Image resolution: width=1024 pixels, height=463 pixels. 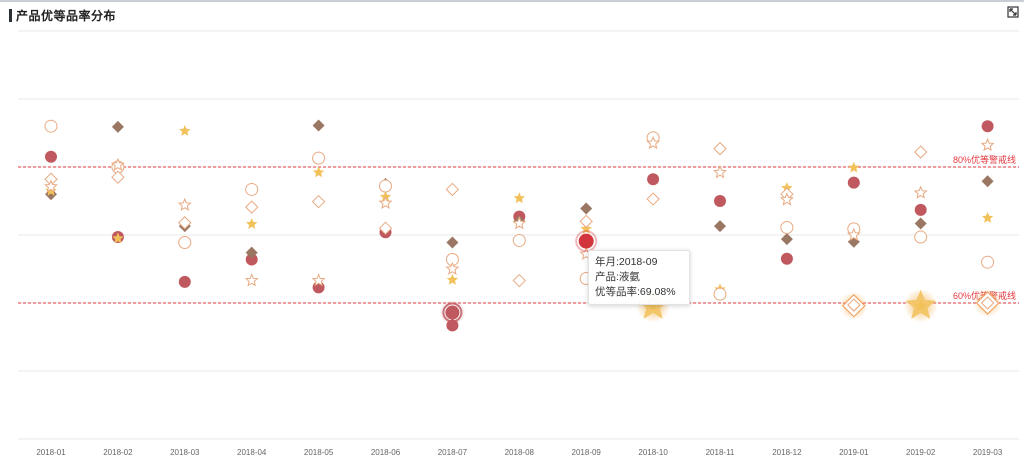 What do you see at coordinates (118, 452) in the screenshot?
I see `x-tick-label: 2018-02` at bounding box center [118, 452].